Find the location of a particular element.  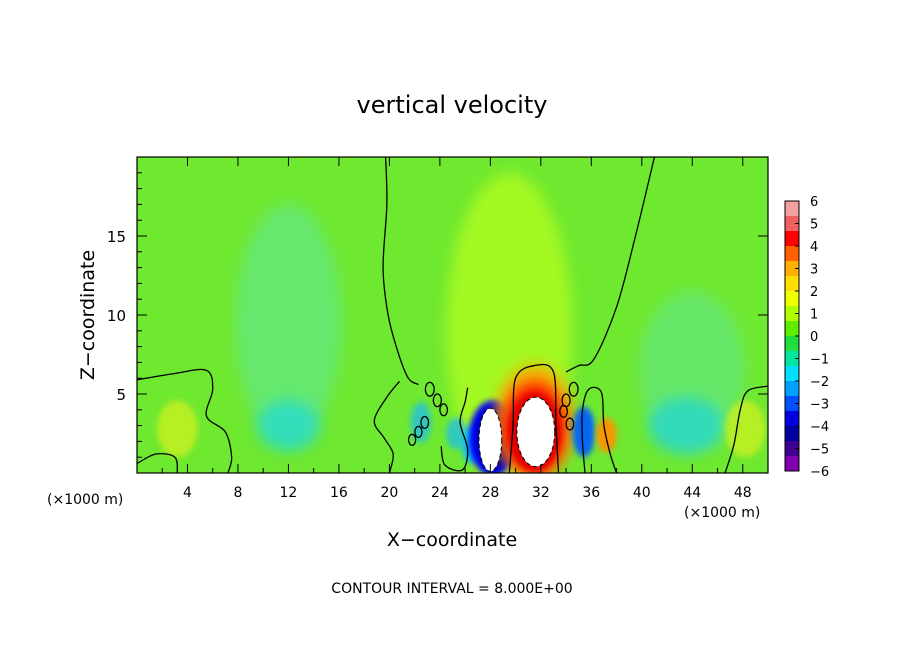

contour-interval-text: CONTOUR INTERVAL = 8.000E+00 is located at coordinates (451, 589).